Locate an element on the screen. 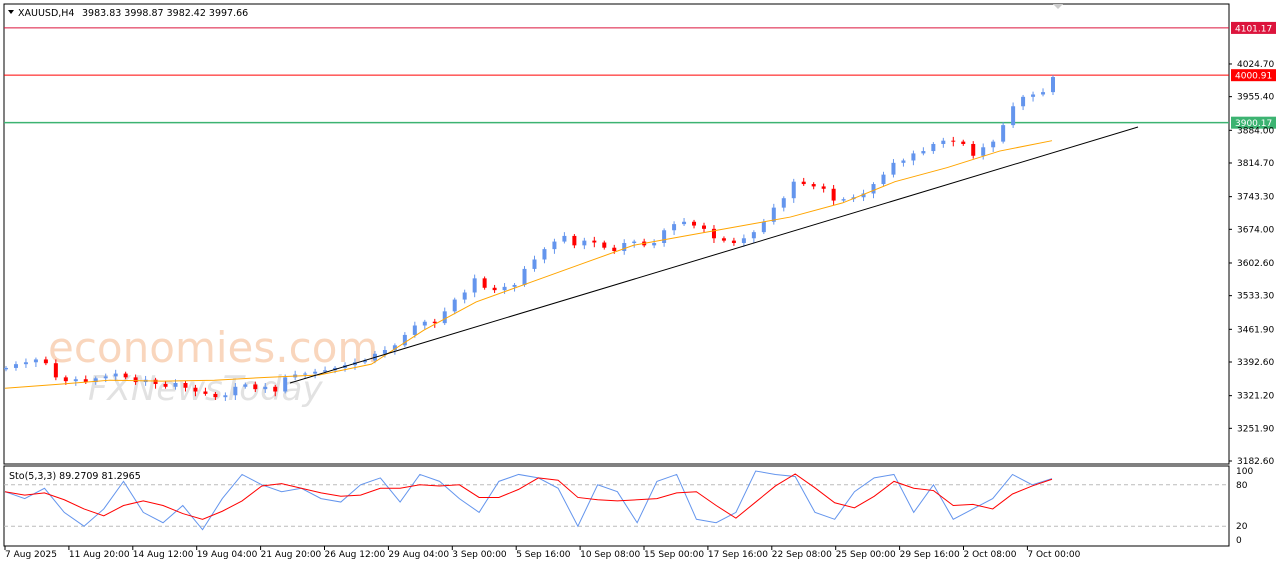  shift-marker-icon is located at coordinates (1058, 6).